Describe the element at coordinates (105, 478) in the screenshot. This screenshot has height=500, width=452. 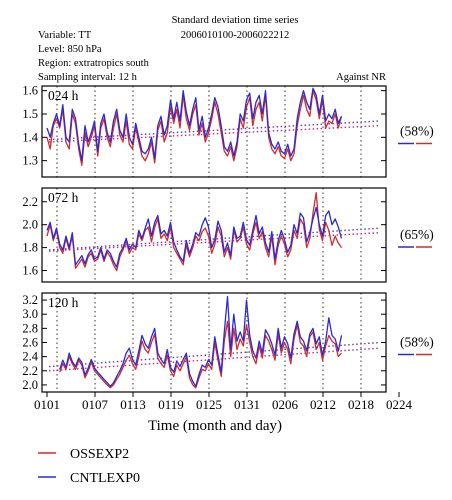
I see `legend-label-cntlexp0: CNTLEXP0` at that location.